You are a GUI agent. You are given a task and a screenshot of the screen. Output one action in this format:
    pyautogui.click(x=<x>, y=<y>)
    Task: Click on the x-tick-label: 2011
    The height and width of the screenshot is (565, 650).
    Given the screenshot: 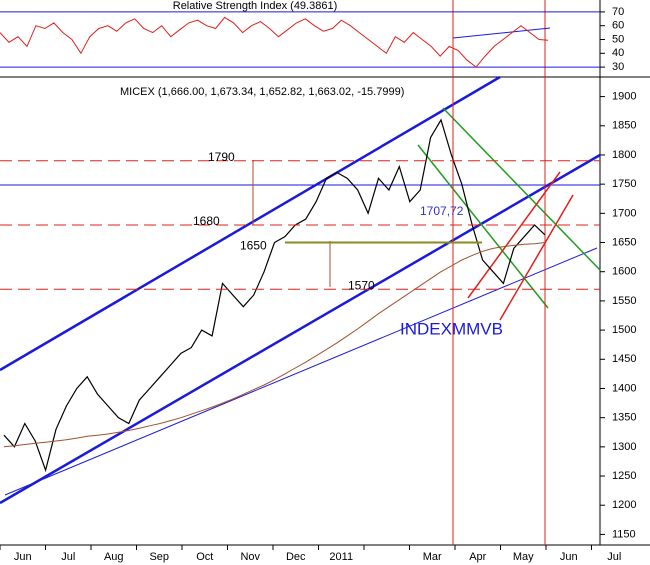 What is the action you would take?
    pyautogui.click(x=341, y=557)
    